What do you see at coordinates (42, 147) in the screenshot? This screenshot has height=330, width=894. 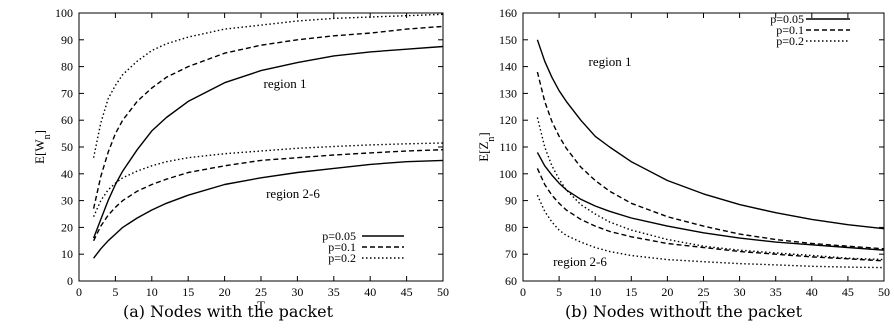 I see `y-axis-label-a: E[Wn]` at bounding box center [42, 147].